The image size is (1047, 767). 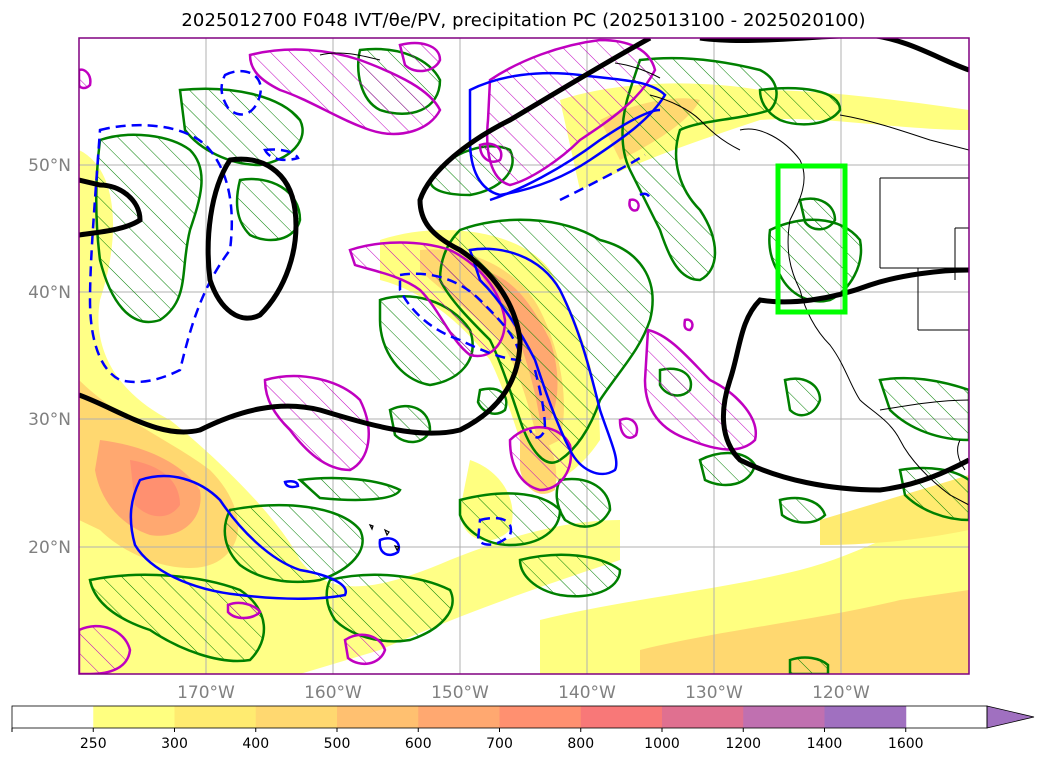 I want to click on lon-label-150w: 150°W, so click(x=460, y=693).